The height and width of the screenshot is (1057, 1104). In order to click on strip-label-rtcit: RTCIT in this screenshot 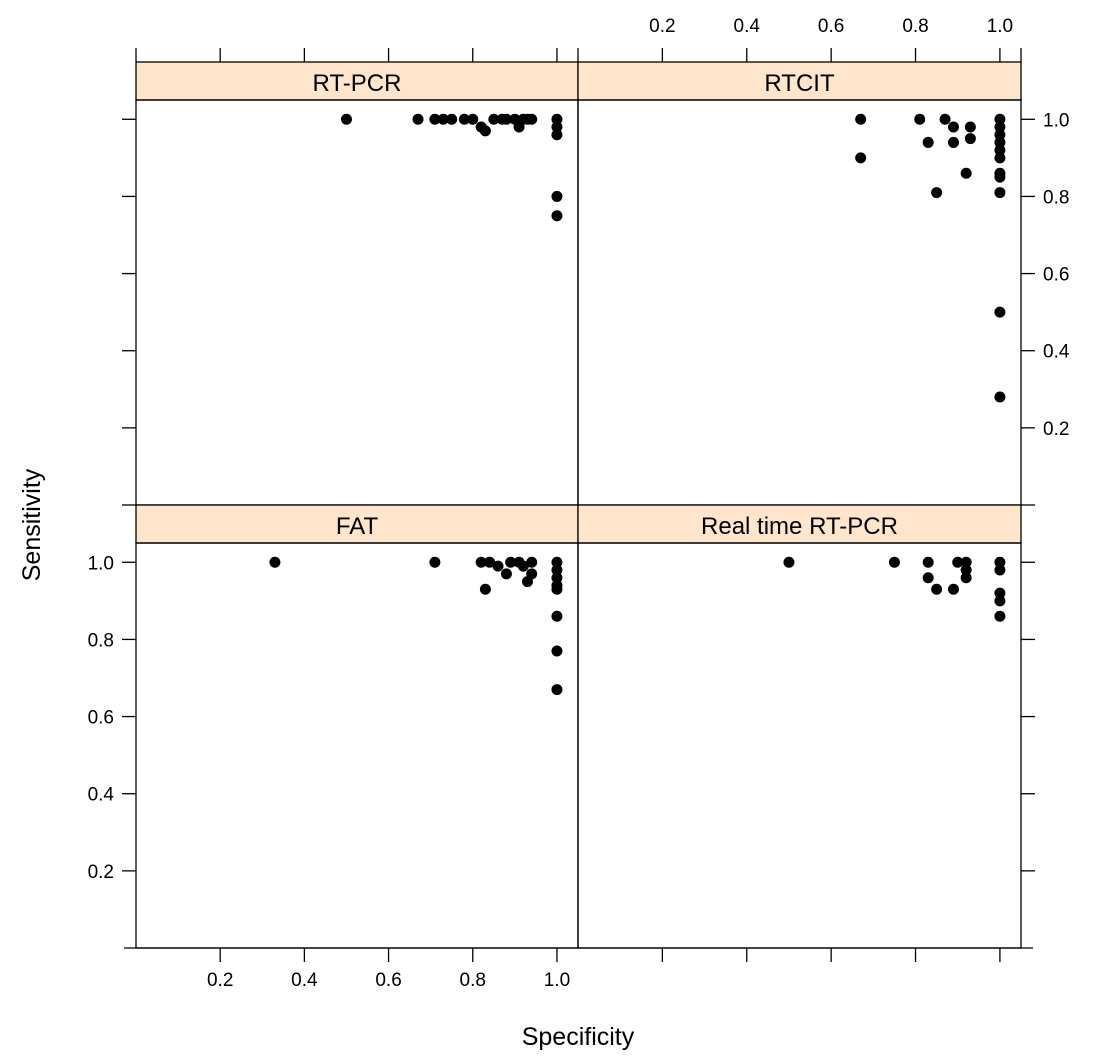, I will do `click(799, 83)`.